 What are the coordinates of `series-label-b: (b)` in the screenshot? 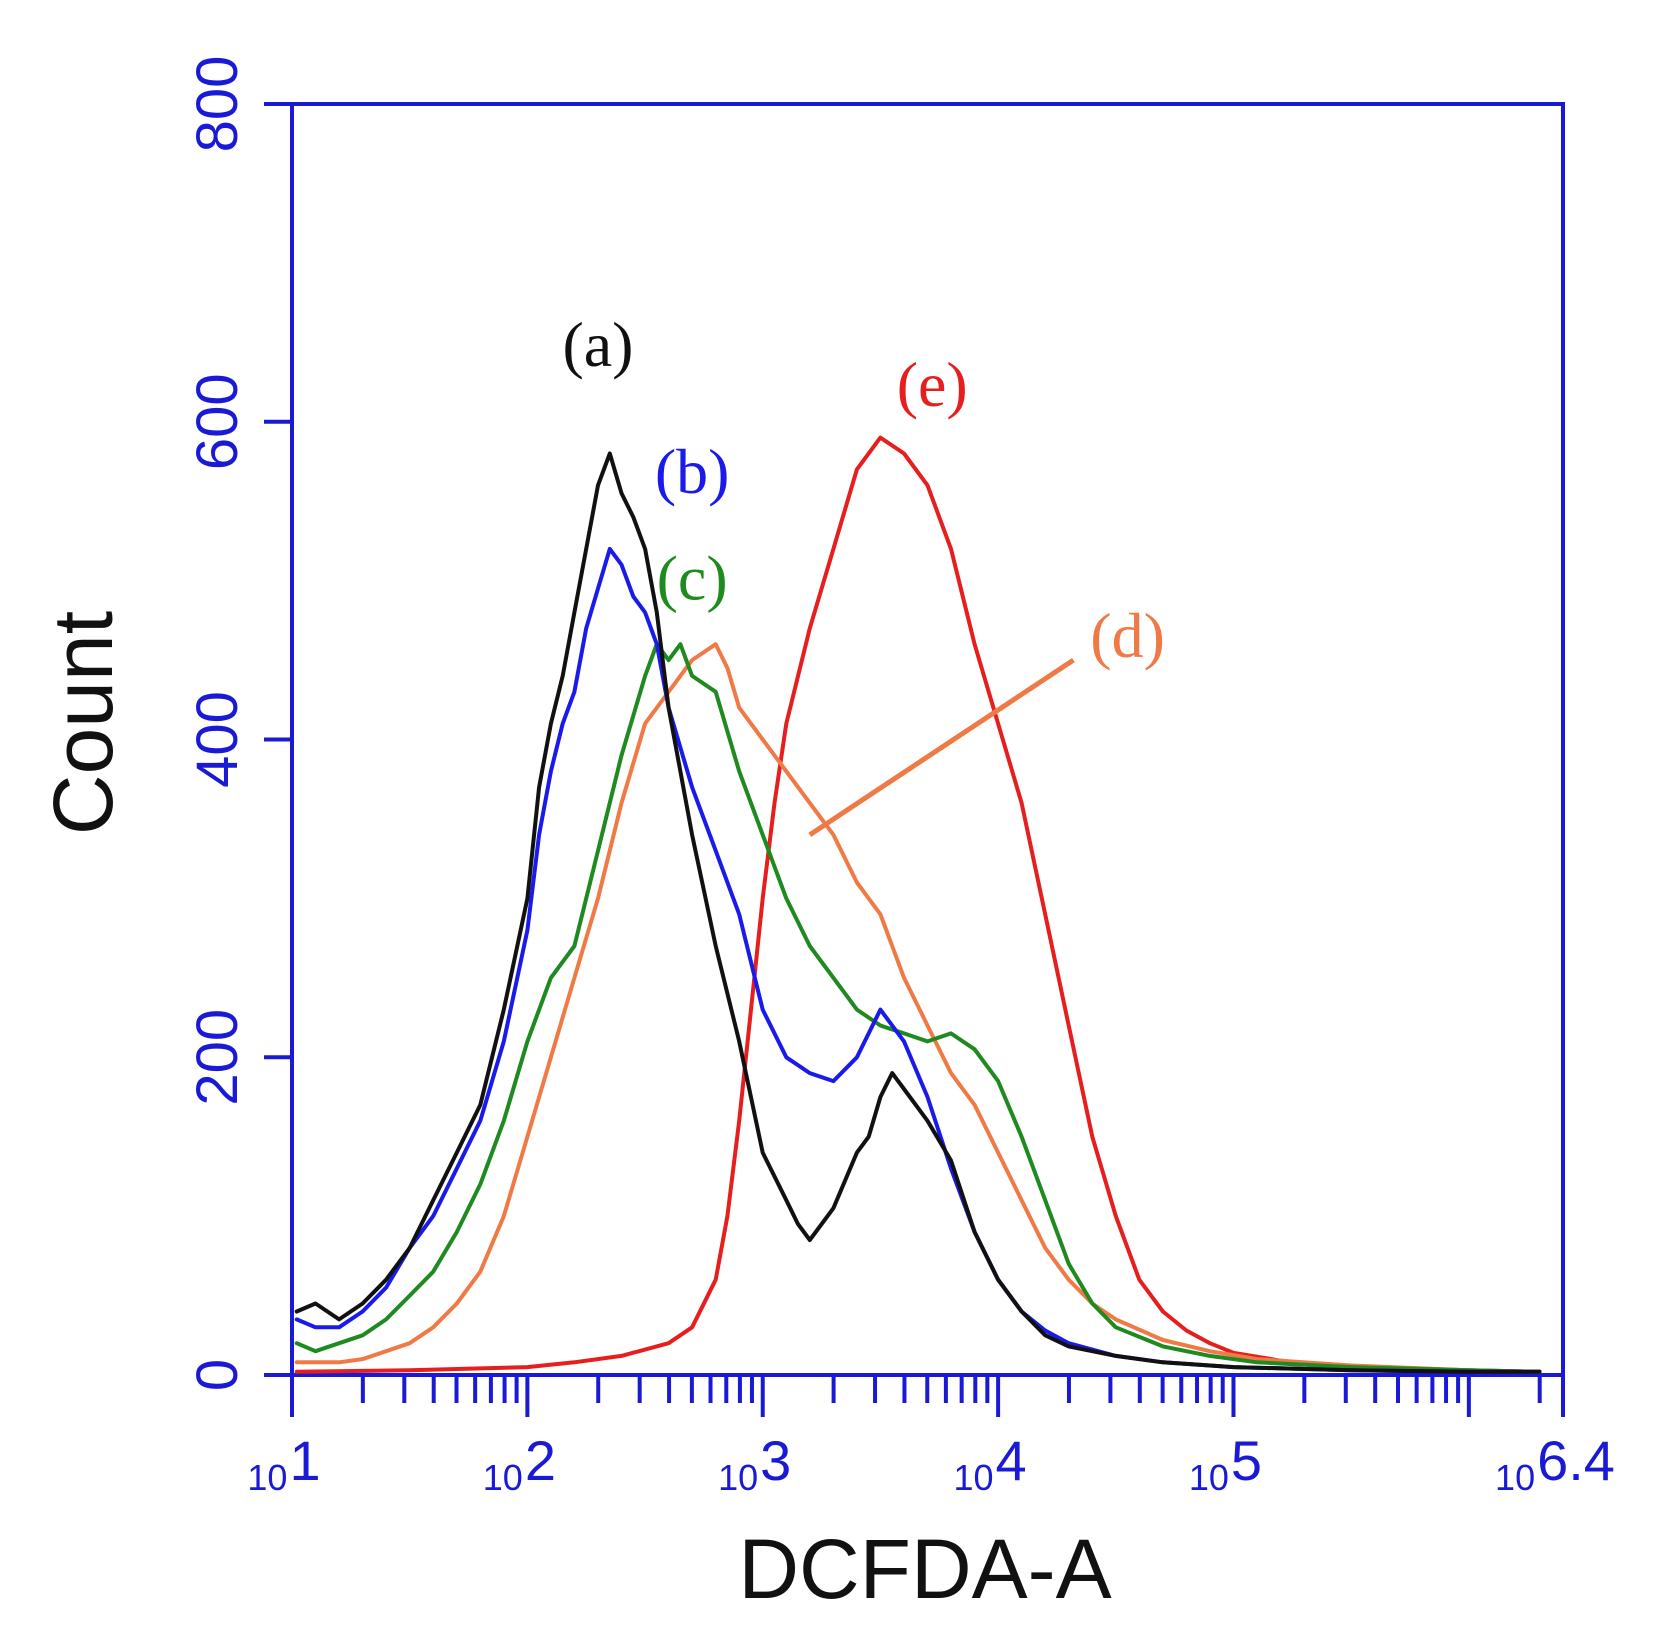 It's located at (692, 471).